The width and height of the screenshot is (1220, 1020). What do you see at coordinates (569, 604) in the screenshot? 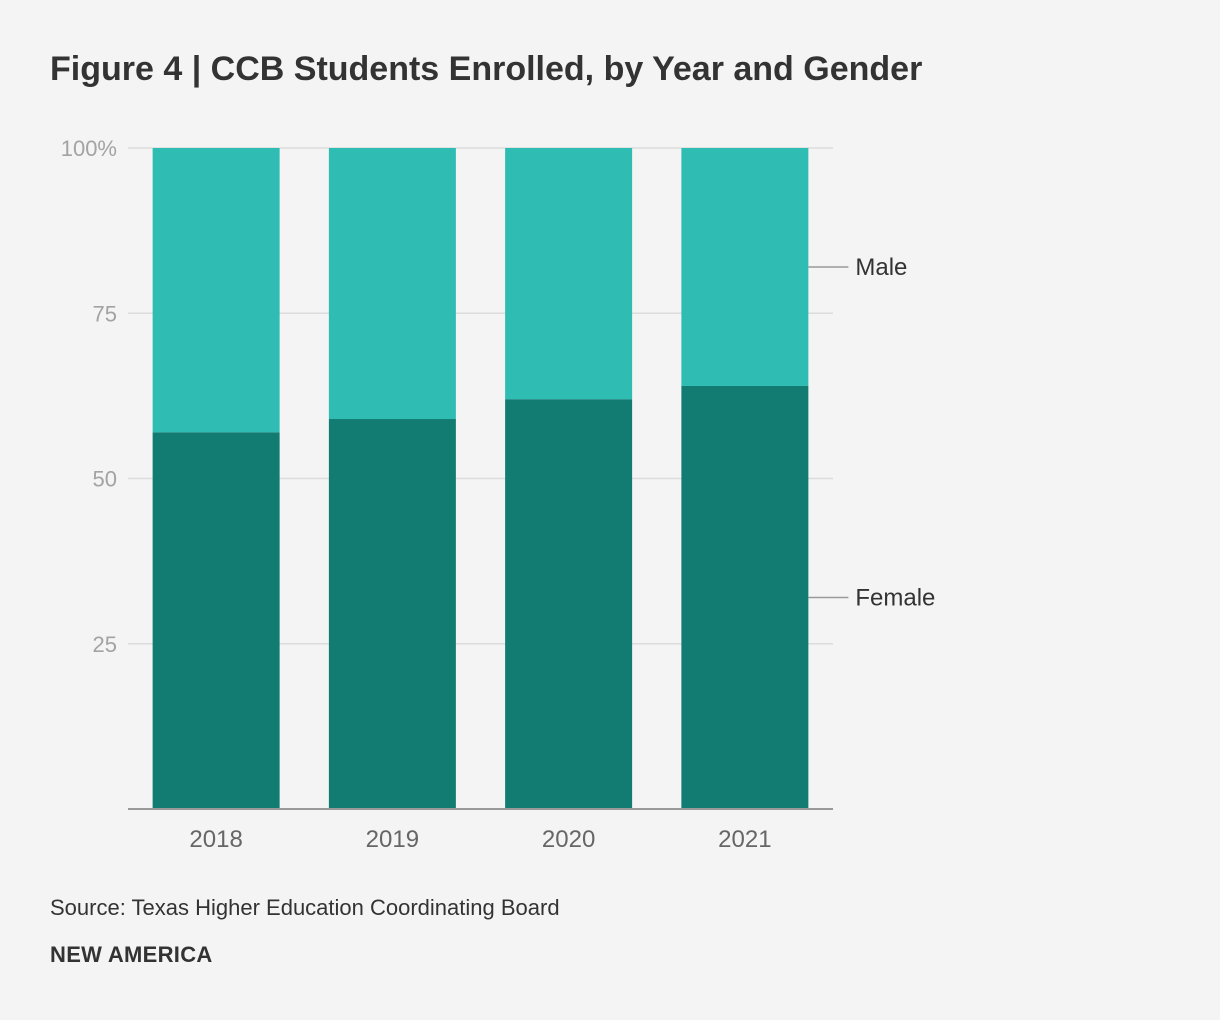
I see `bar-female-2020` at bounding box center [569, 604].